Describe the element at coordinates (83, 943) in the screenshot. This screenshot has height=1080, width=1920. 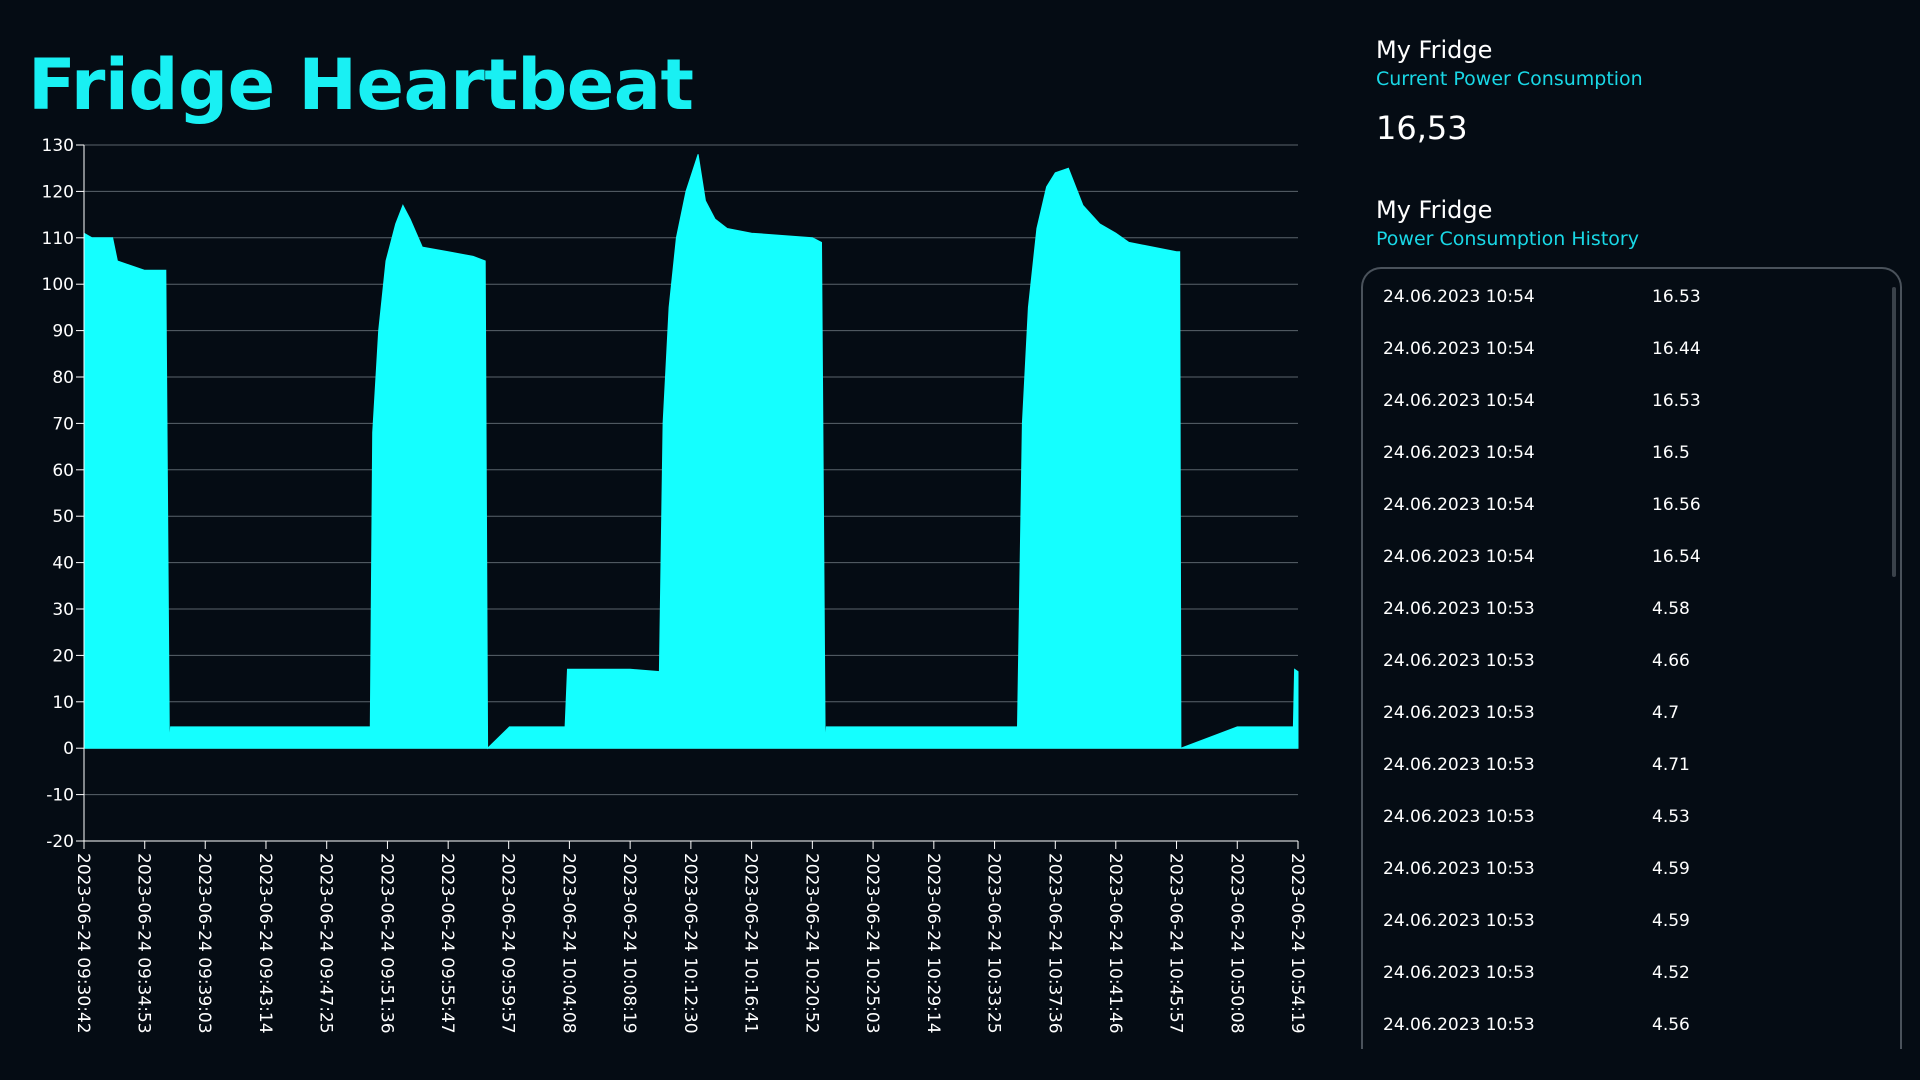
I see `x-tick-label: 2023-06-24 09:30:42` at that location.